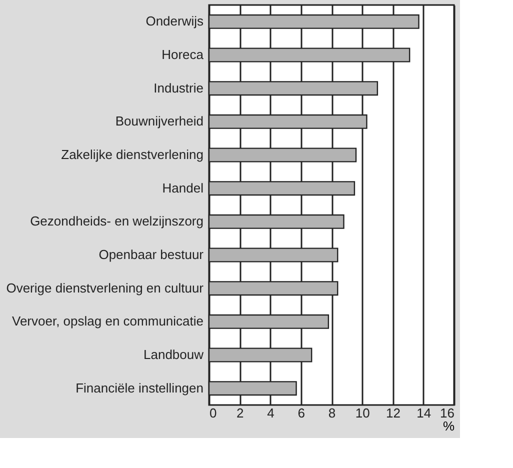 This screenshot has height=468, width=513. I want to click on x-tick-label: 4, so click(270, 413).